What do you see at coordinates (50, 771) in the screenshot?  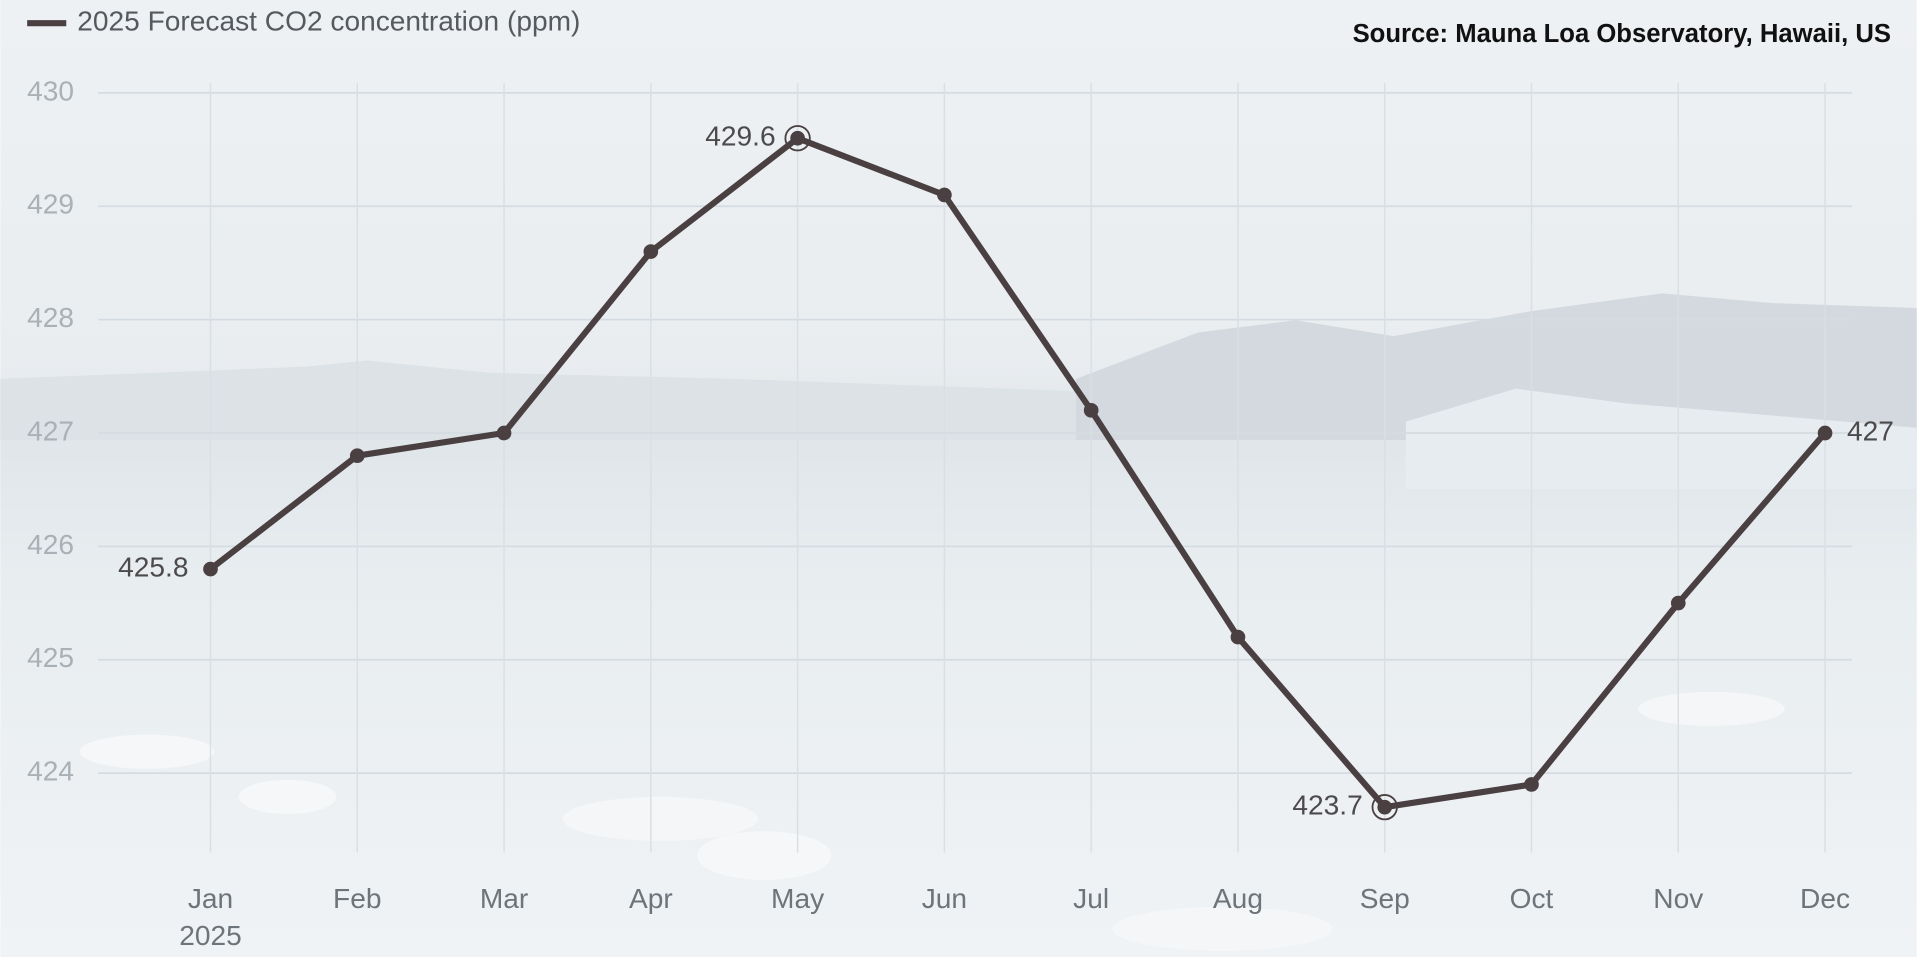 I see `y-tick-label: 424` at bounding box center [50, 771].